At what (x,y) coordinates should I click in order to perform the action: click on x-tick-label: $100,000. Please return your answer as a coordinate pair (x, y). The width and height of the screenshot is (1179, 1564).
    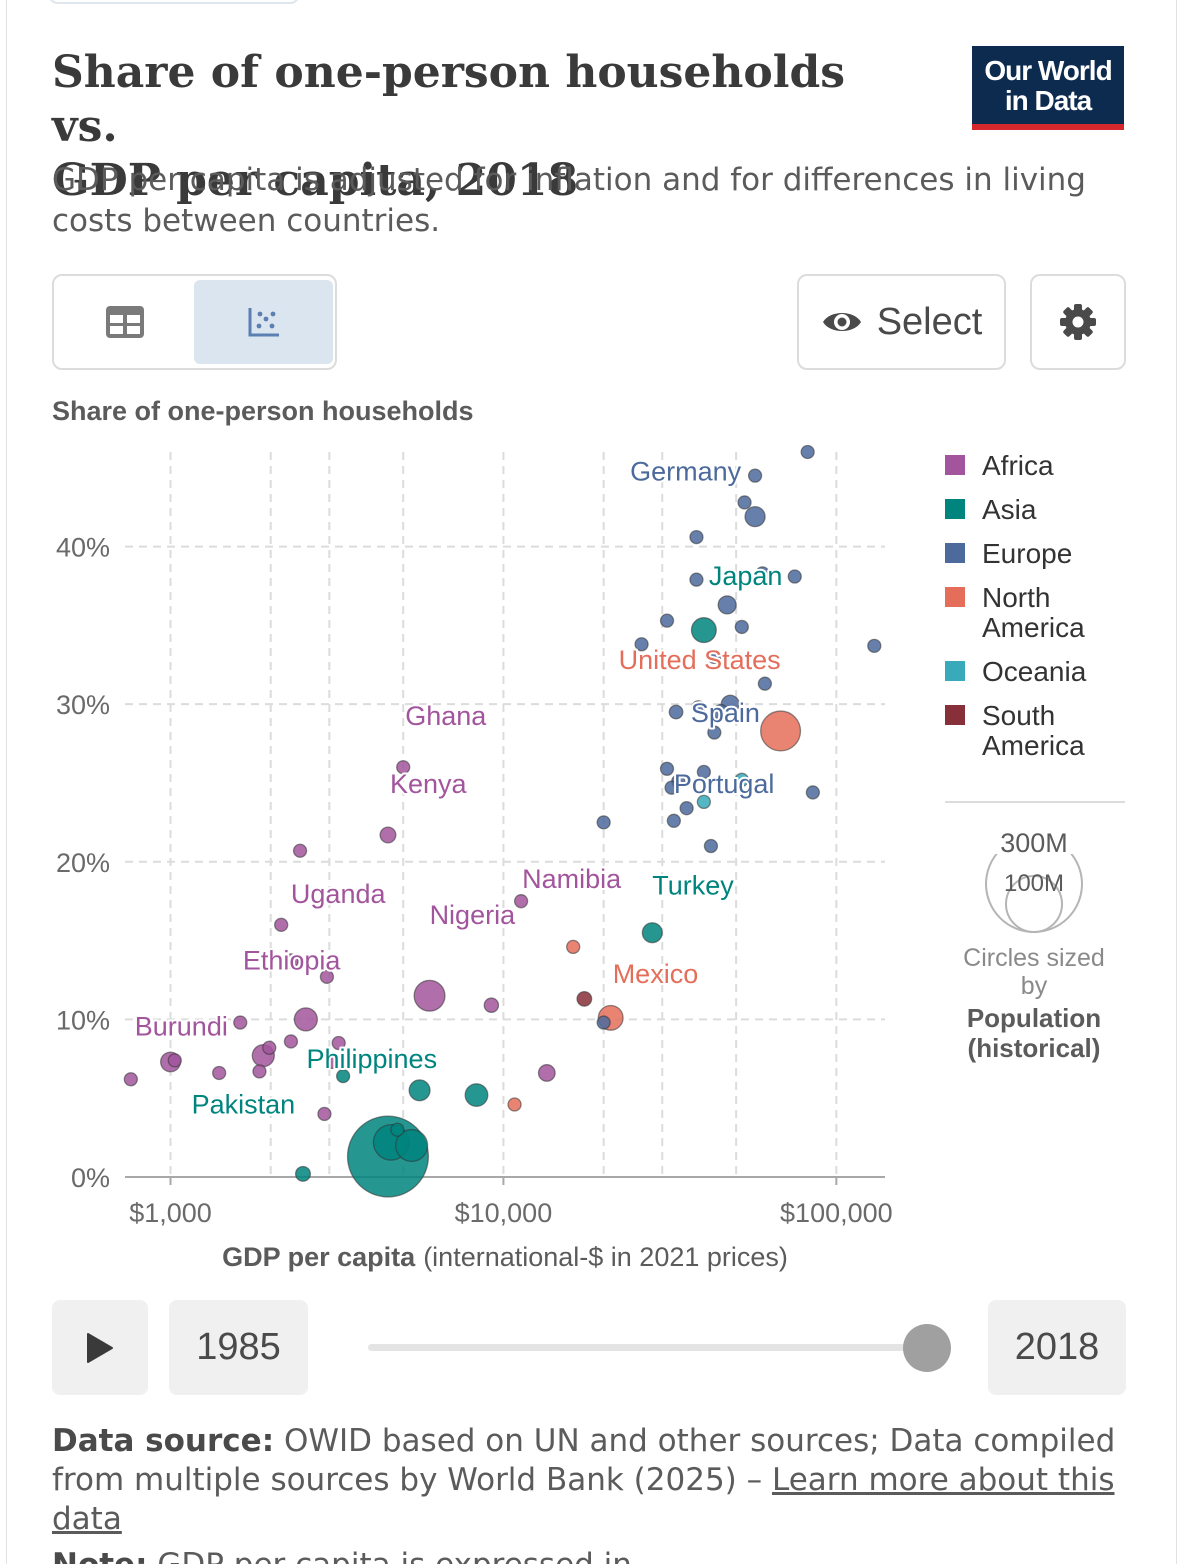
    Looking at the image, I should click on (836, 1213).